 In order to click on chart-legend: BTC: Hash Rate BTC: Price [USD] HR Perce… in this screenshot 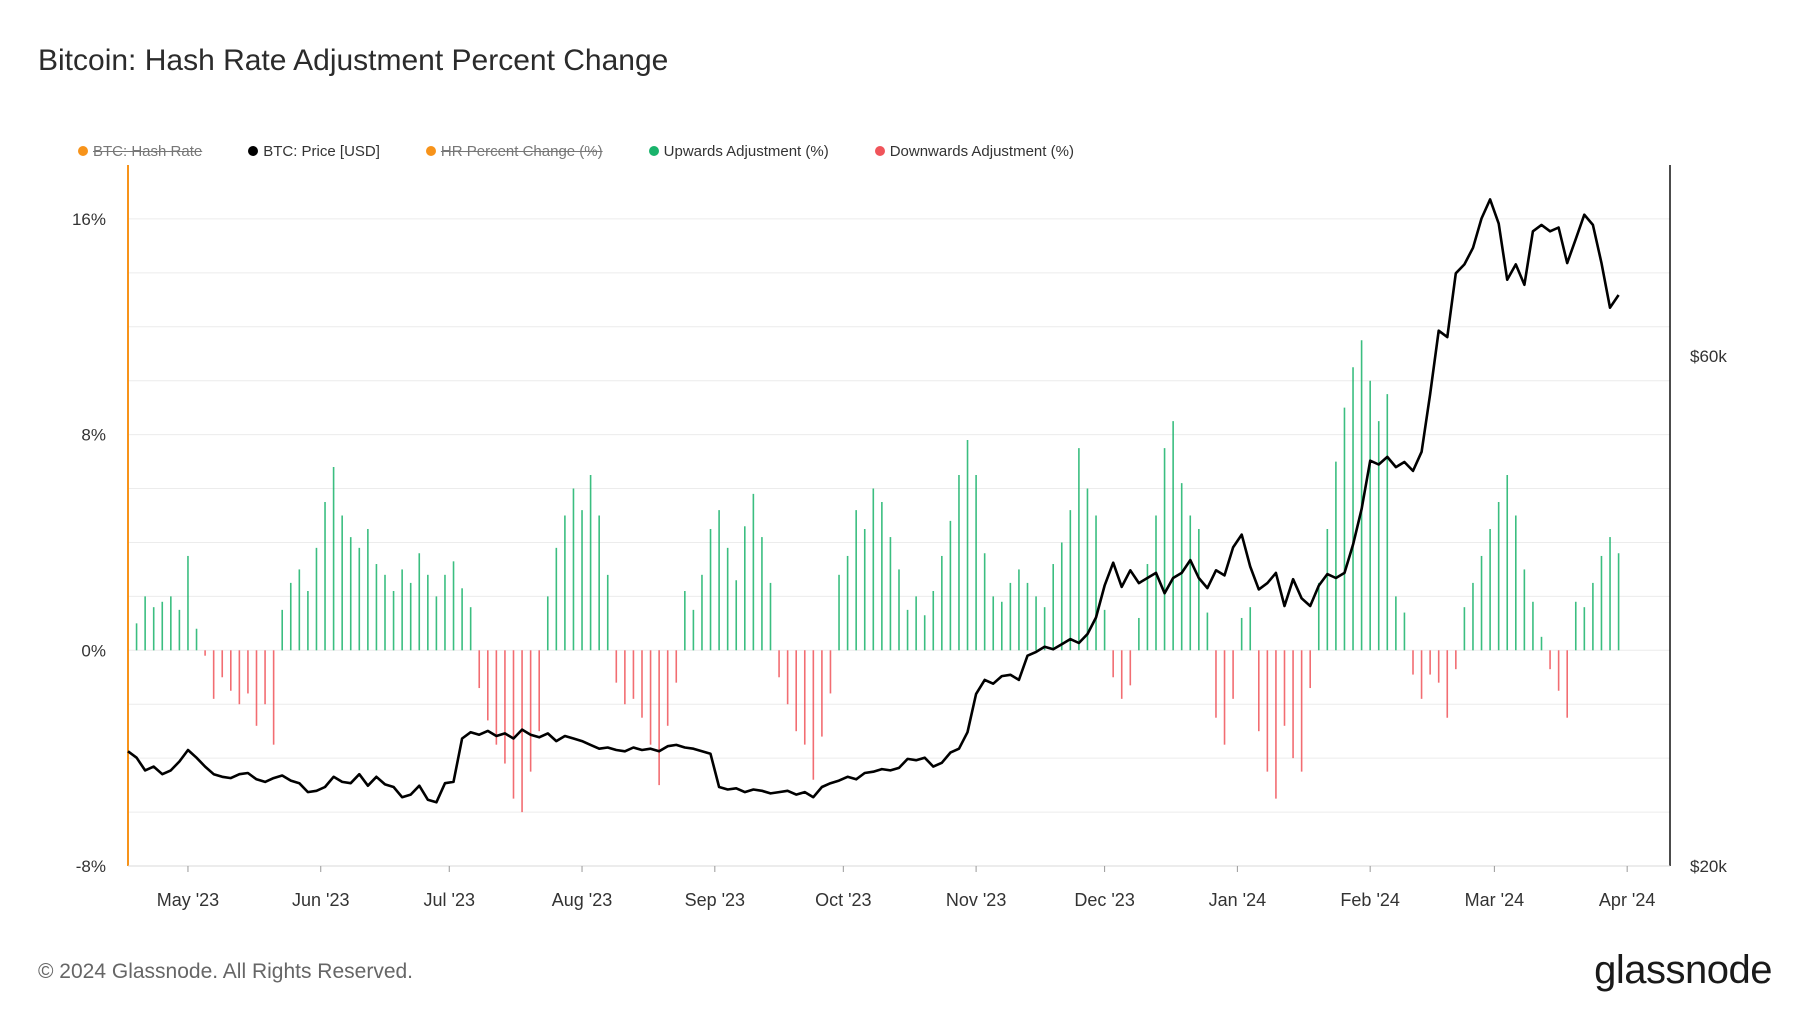, I will do `click(599, 151)`.